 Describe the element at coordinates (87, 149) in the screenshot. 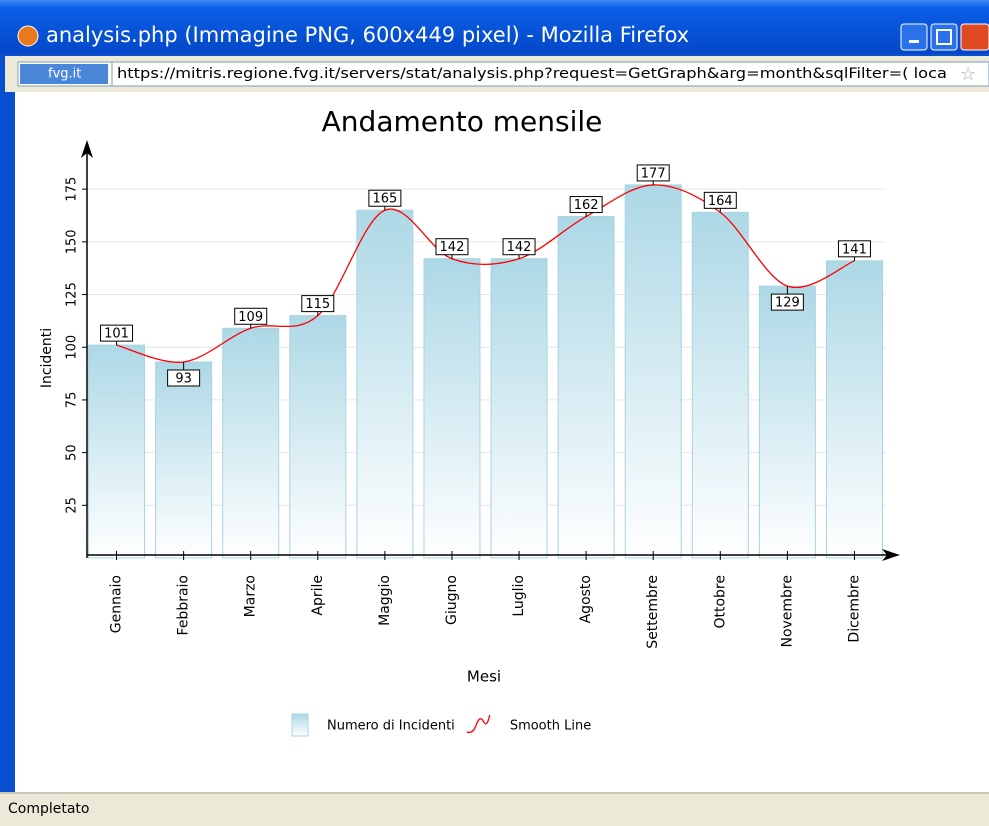

I see `y-arrow` at that location.